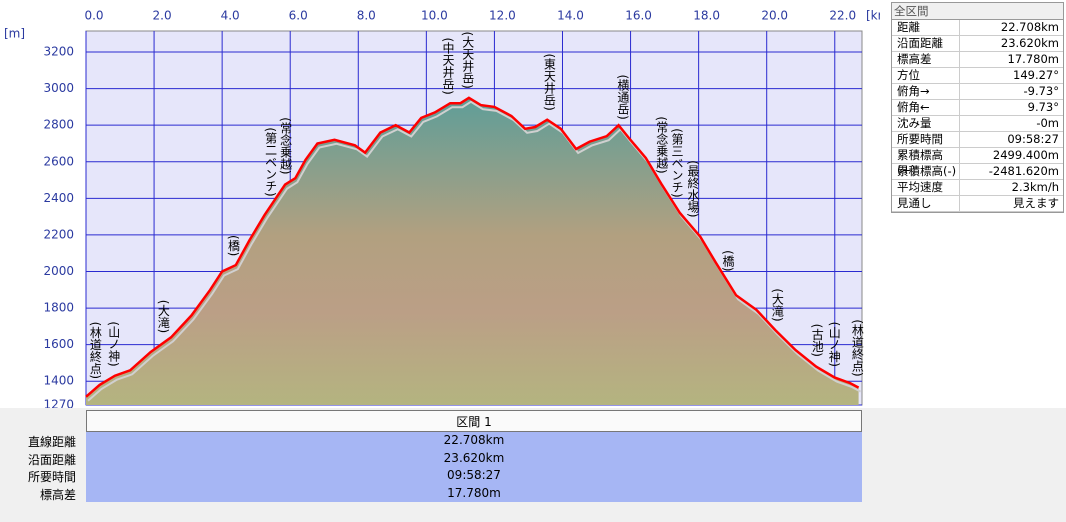  Describe the element at coordinates (977, 162) in the screenshot. I see `info-row: 累積標高(+) 2499.400m` at that location.